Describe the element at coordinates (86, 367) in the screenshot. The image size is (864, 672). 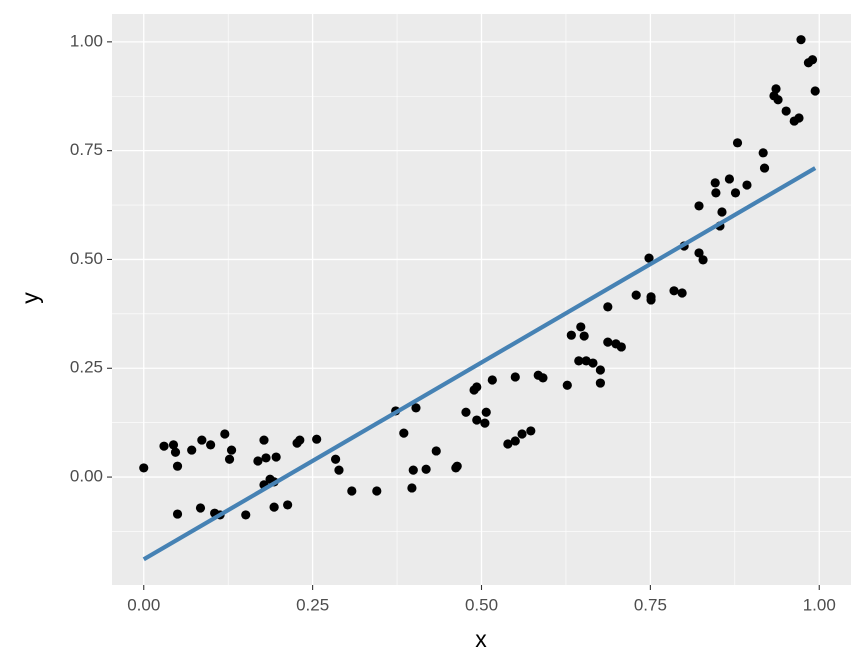
I see `y-tick-label: 0.25` at that location.